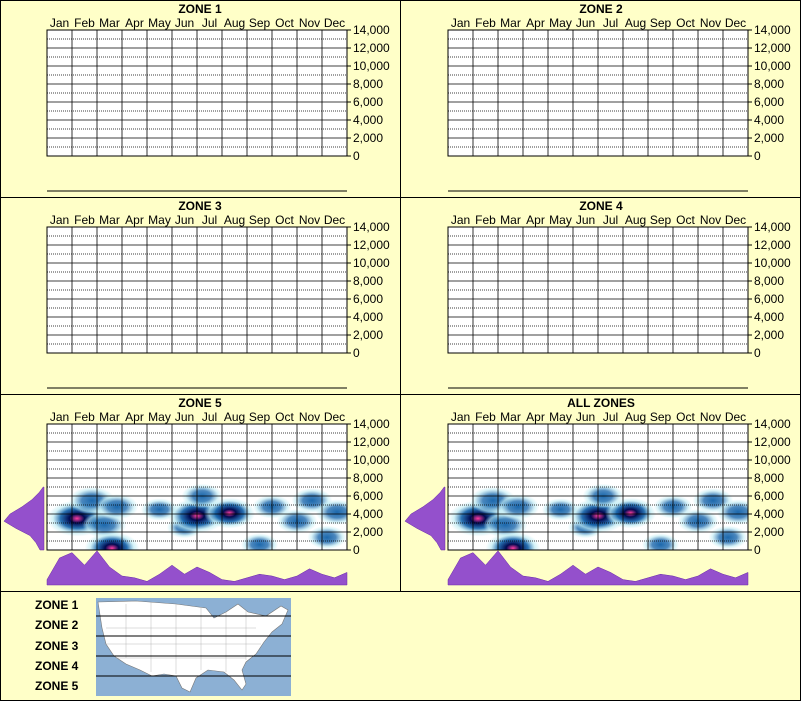  What do you see at coordinates (57, 646) in the screenshot?
I see `legend-zone-3-label: ZONE 3` at bounding box center [57, 646].